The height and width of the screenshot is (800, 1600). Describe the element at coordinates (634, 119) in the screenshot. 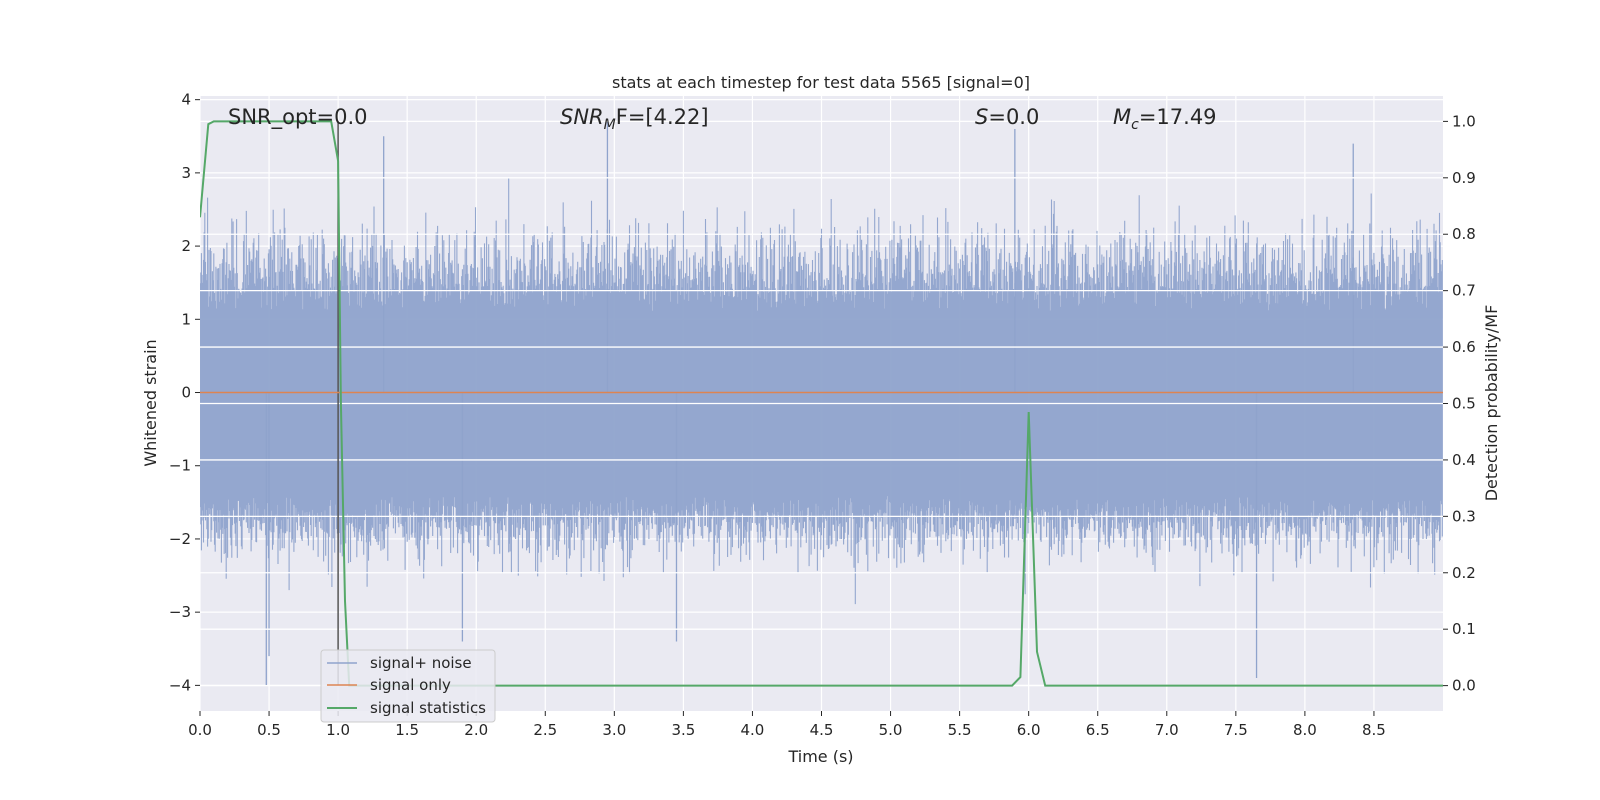

I see `annotation-snr-mf: SNRMF=[4.22]` at that location.